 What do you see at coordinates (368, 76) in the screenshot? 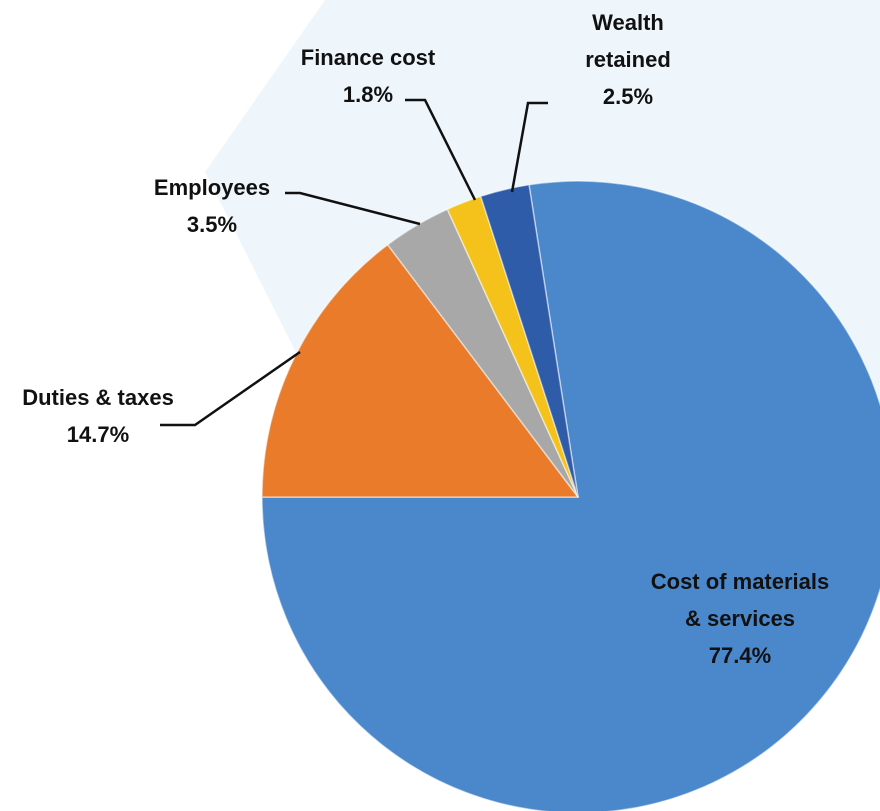
I see `slice-label: Finance cost 1.8%` at bounding box center [368, 76].